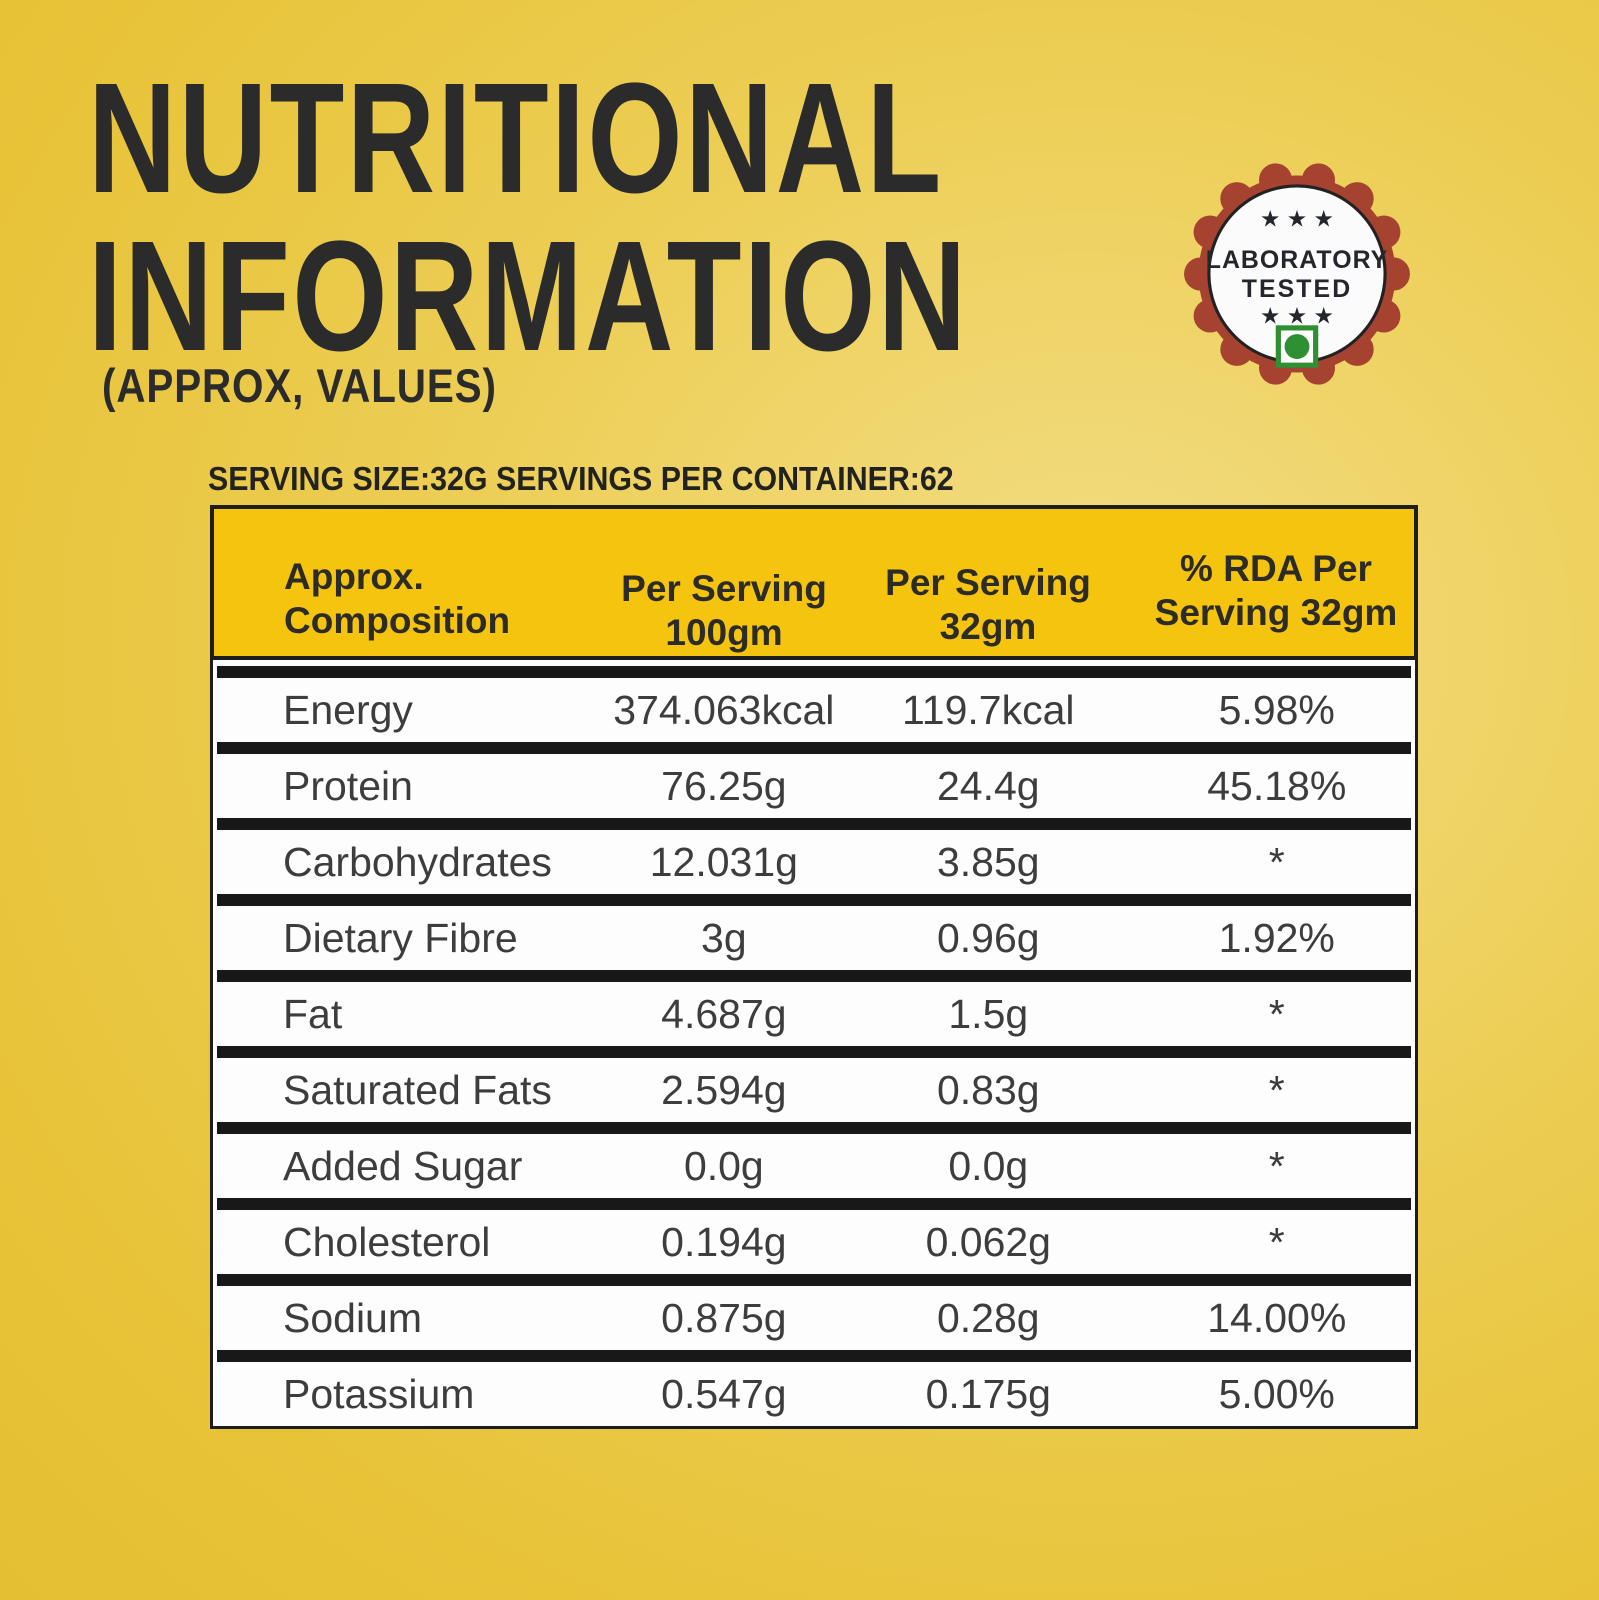 This screenshot has width=1599, height=1600. I want to click on row-per-32gm: 0.175g, so click(988, 1393).